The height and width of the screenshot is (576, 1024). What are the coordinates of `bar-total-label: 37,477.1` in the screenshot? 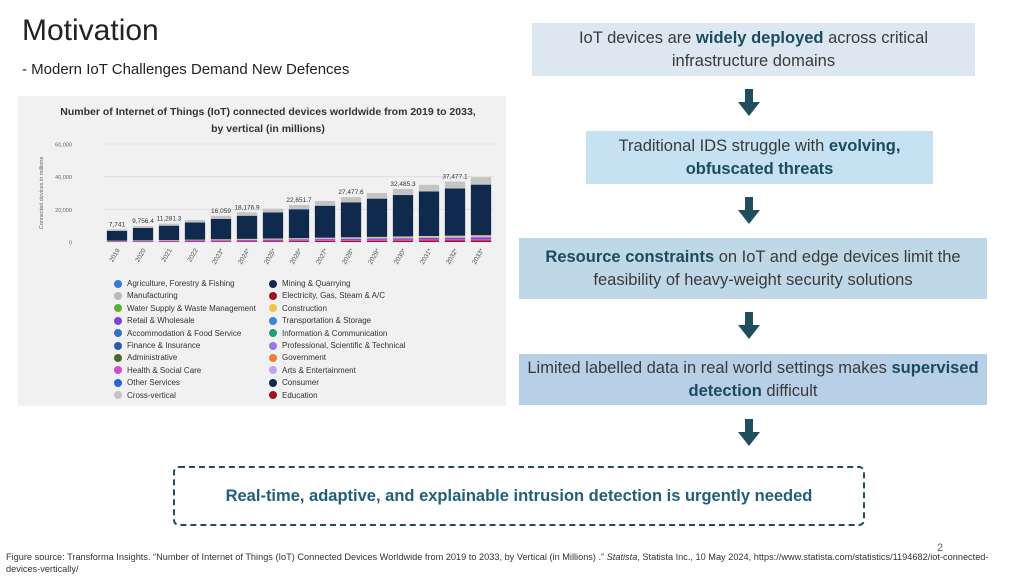 It's located at (455, 177).